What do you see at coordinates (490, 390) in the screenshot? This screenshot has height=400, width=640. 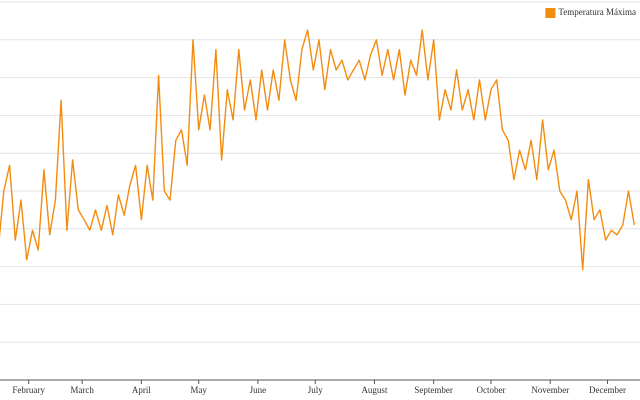 I see `x-tick-label: October` at bounding box center [490, 390].